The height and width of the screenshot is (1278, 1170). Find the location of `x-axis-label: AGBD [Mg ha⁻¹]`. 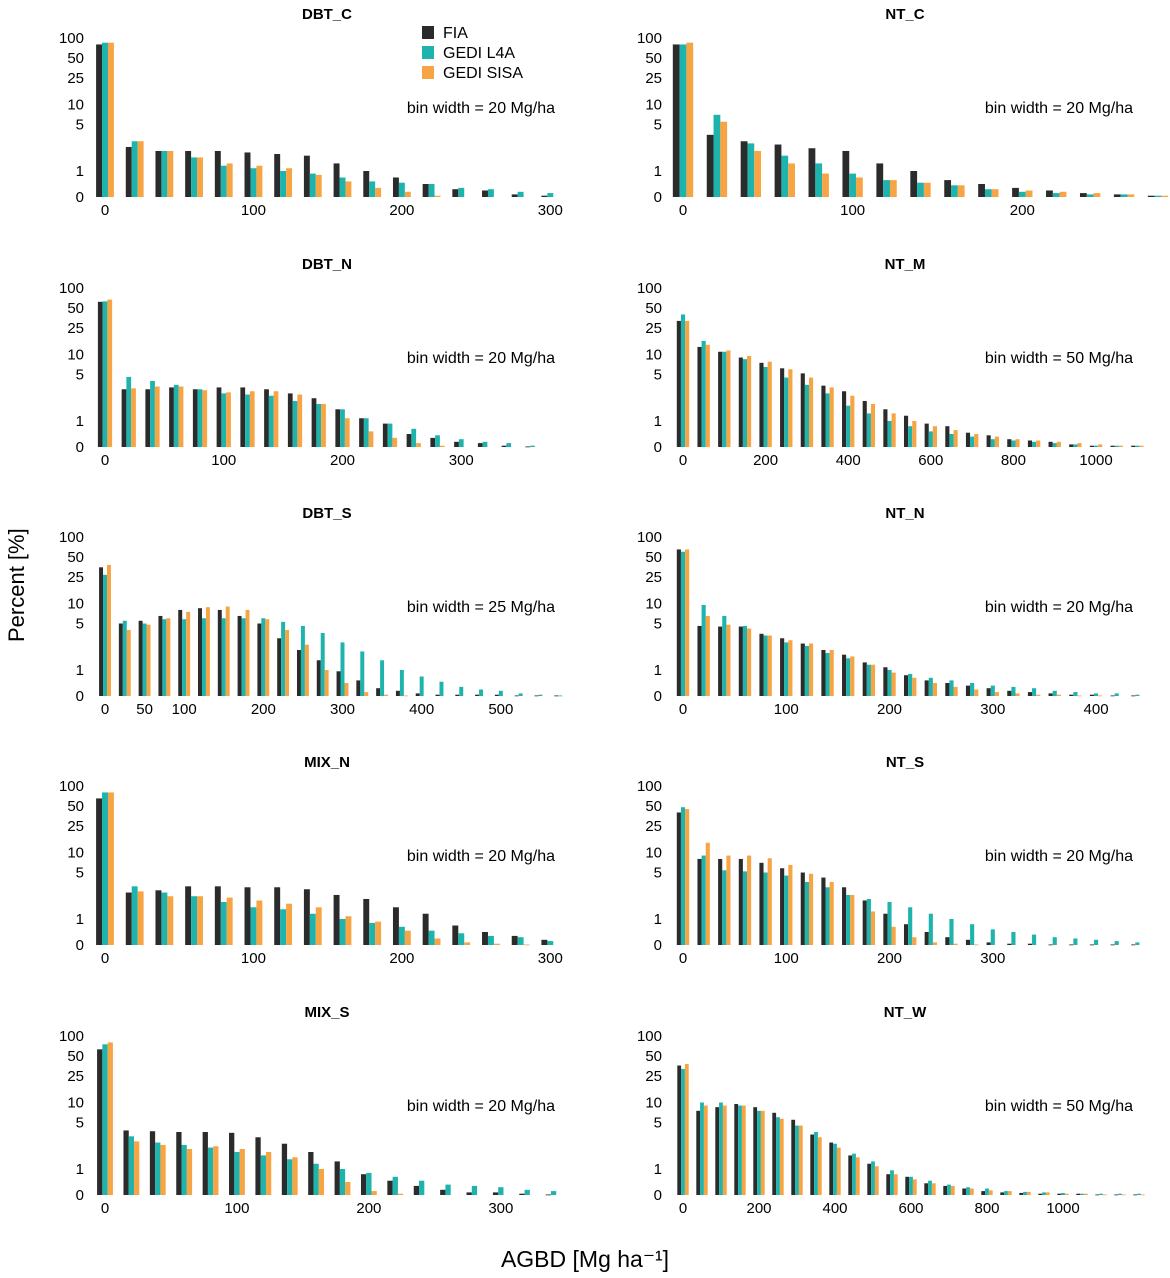

x-axis-label: AGBD [Mg ha⁻¹] is located at coordinates (585, 1259).